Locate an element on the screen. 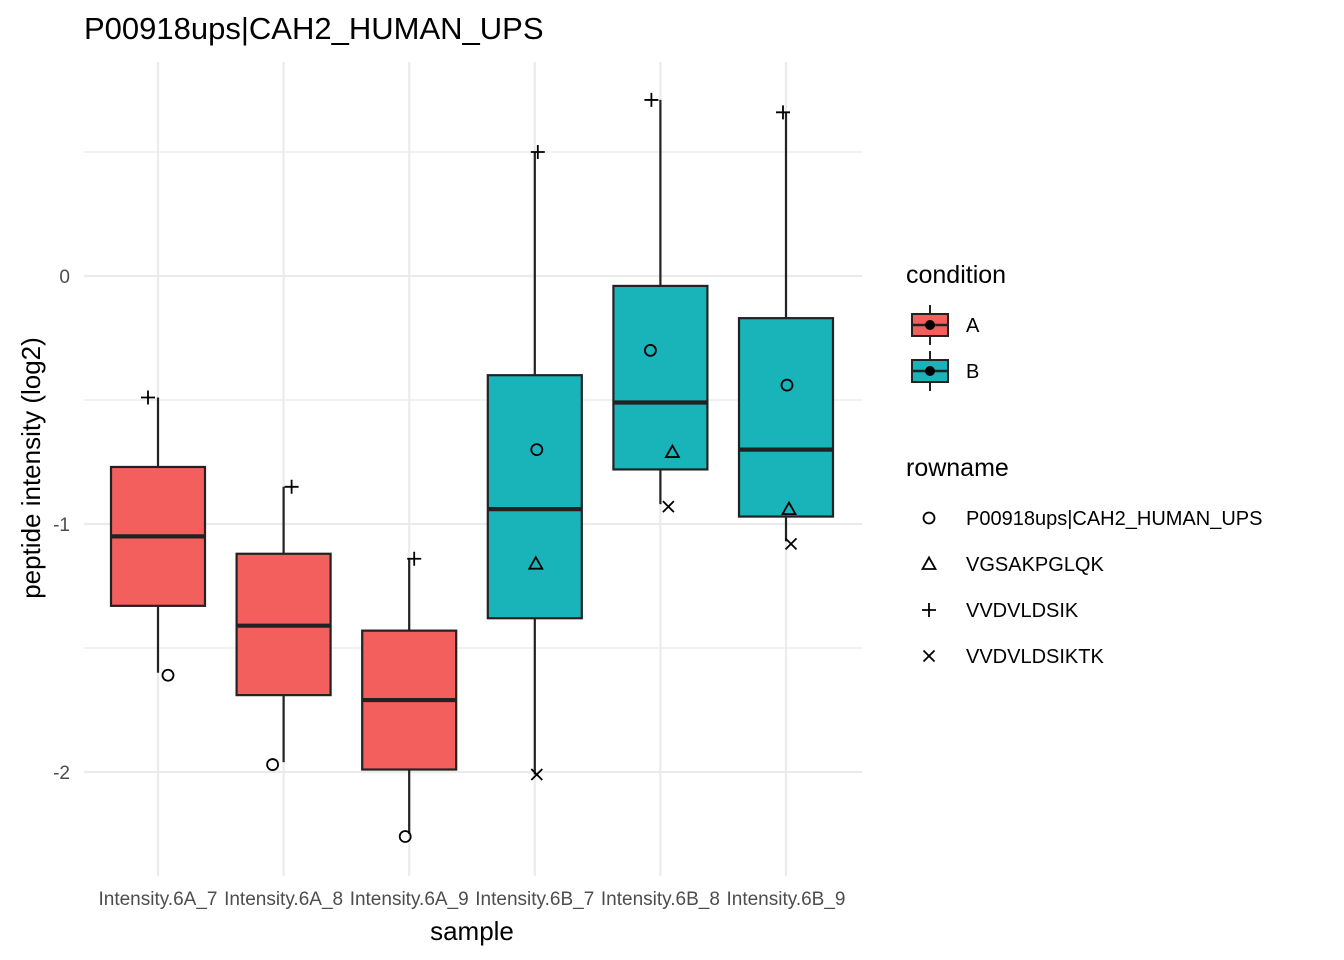  box-Intensity.6B_9 is located at coordinates (786, 327).